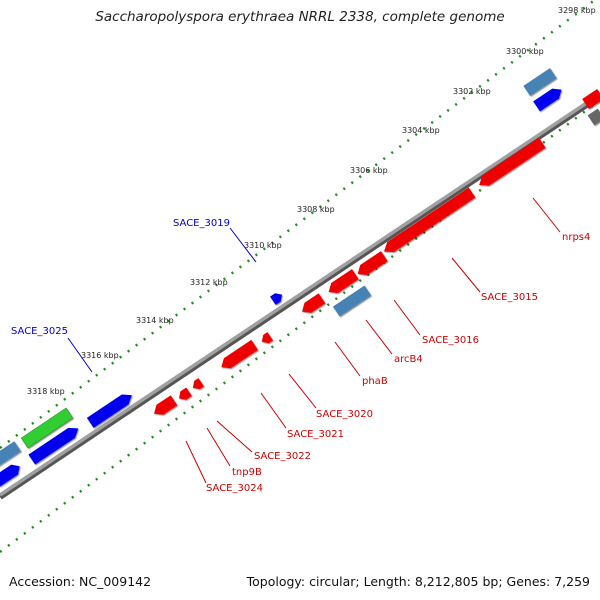 This screenshot has width=600, height=600. I want to click on feature-tnp9b, so click(184, 395).